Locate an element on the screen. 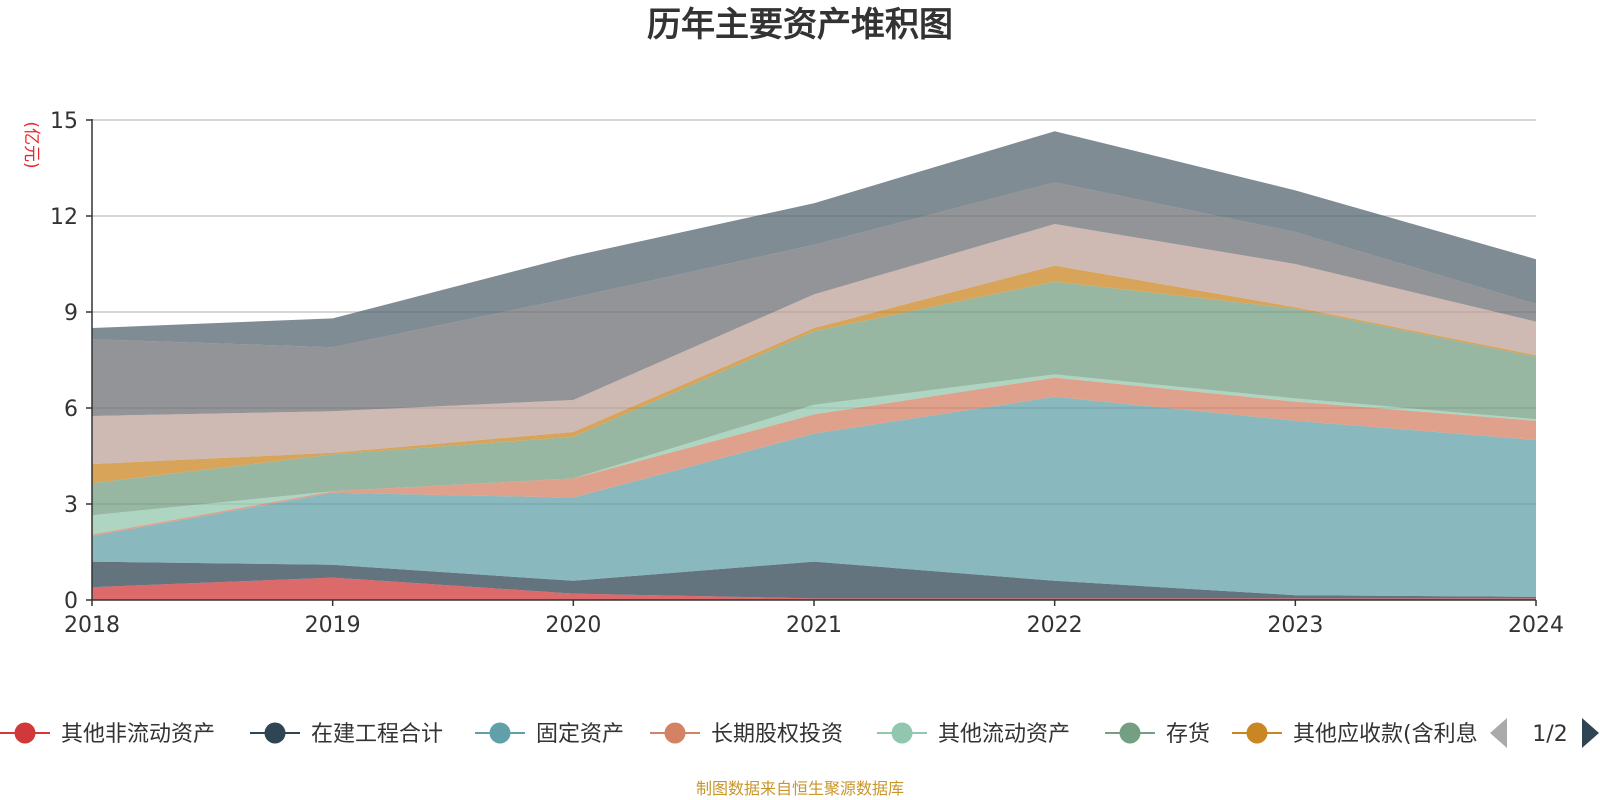 This screenshot has height=800, width=1600. x-tick-label: 2021 is located at coordinates (814, 625).